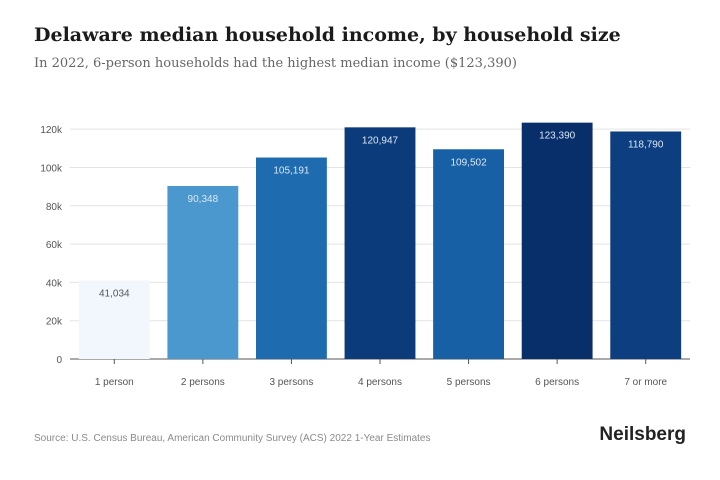 The height and width of the screenshot is (480, 720). What do you see at coordinates (51, 130) in the screenshot?
I see `y-tick-label: 120k` at bounding box center [51, 130].